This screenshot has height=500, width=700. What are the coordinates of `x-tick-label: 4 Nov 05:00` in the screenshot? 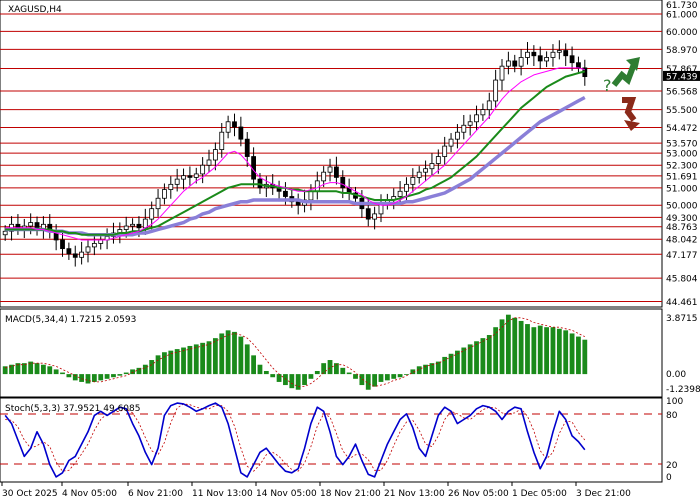 It's located at (89, 494).